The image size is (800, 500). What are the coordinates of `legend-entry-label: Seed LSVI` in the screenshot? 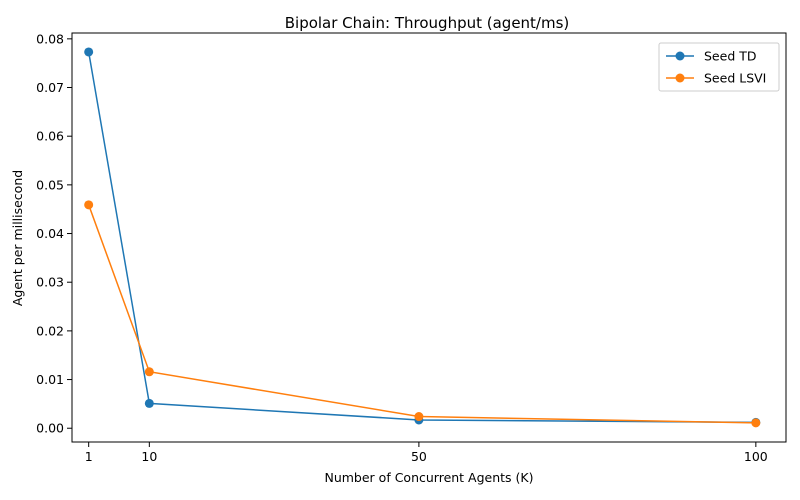 It's located at (735, 78).